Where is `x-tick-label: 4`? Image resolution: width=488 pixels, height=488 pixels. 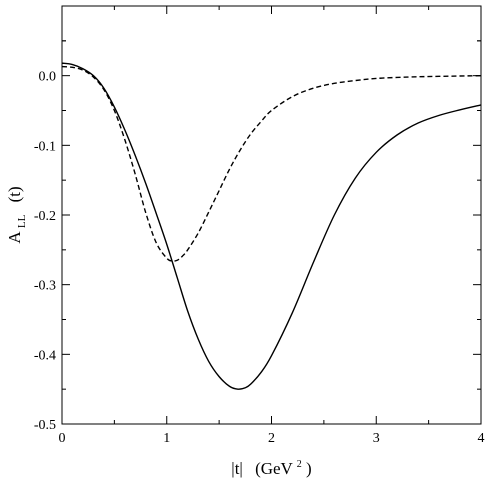
x-tick-label: 4 is located at coordinates (481, 438).